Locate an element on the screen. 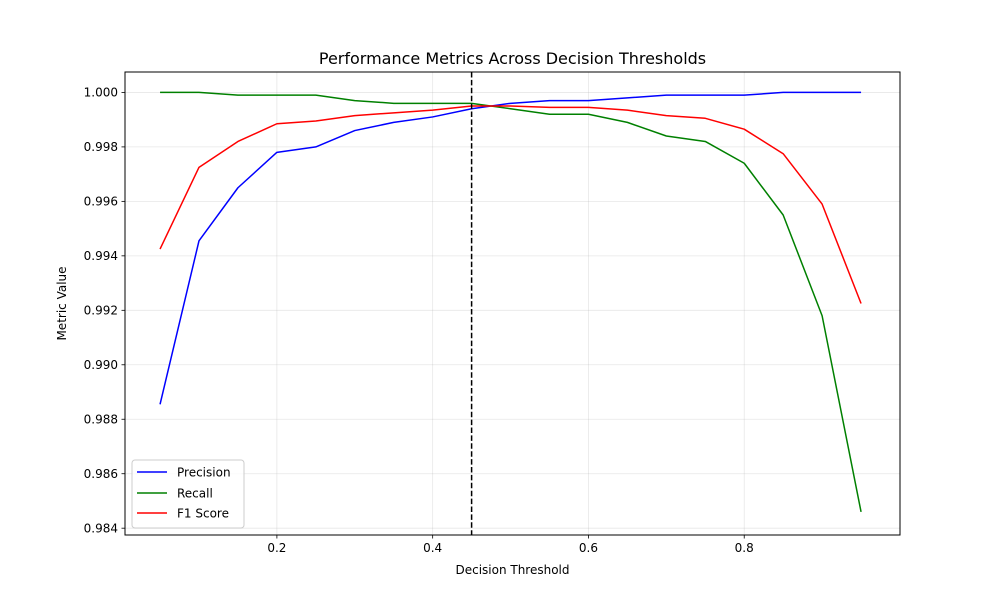  y-tick-label: 0.998 is located at coordinates (101, 147).